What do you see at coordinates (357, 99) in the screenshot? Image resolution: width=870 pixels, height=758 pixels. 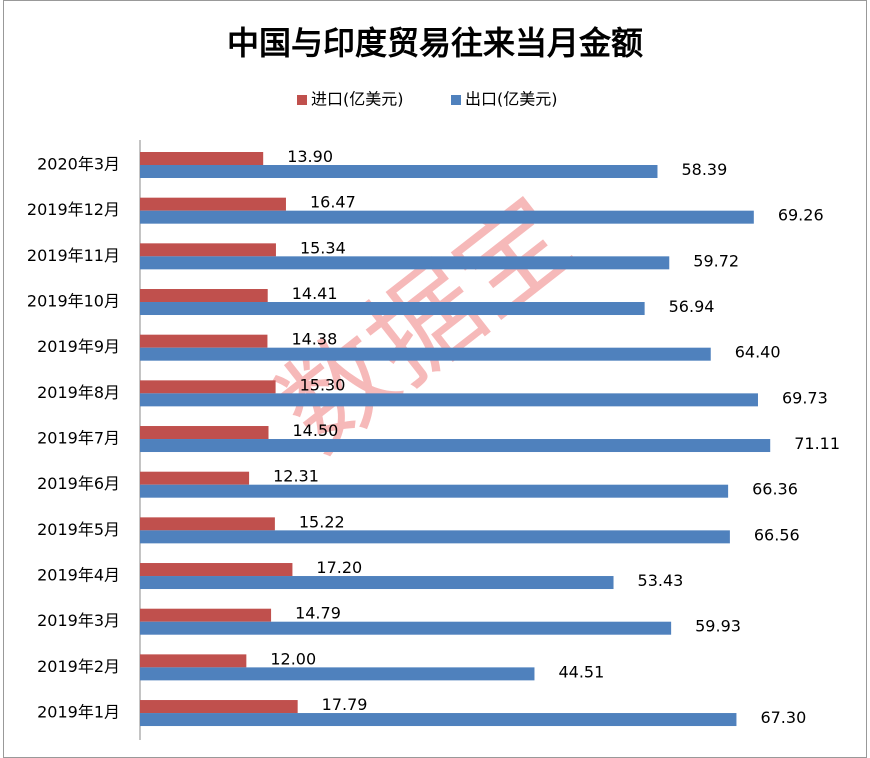 I see `legend-label: 进口(亿美元)` at bounding box center [357, 99].